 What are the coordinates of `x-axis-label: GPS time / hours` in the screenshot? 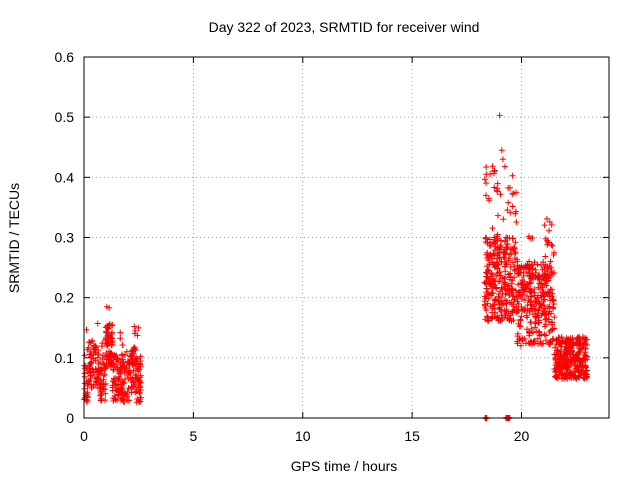 It's located at (344, 466).